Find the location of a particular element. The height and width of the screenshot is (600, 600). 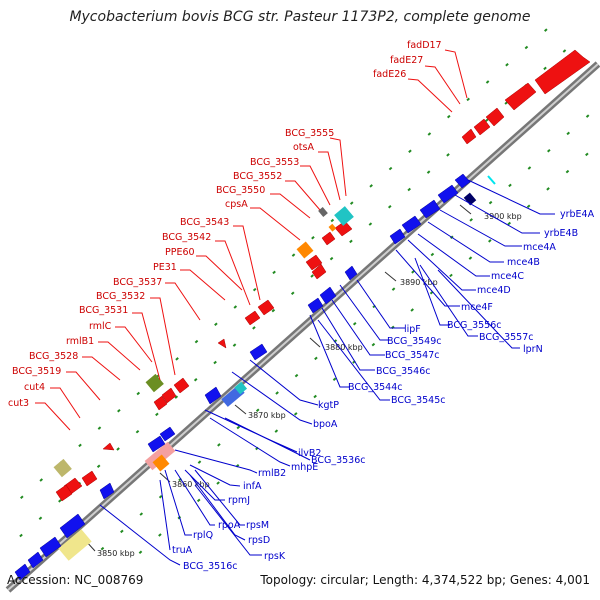

gene-label: BCG_3537 is located at coordinates (137, 282).